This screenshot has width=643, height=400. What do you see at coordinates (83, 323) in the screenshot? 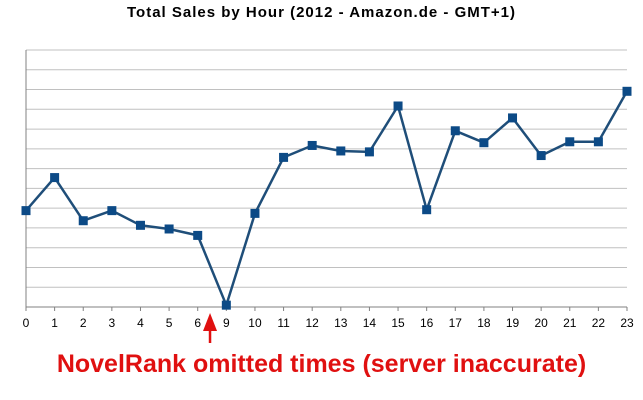
I see `x-tick-label: 2` at bounding box center [83, 323].